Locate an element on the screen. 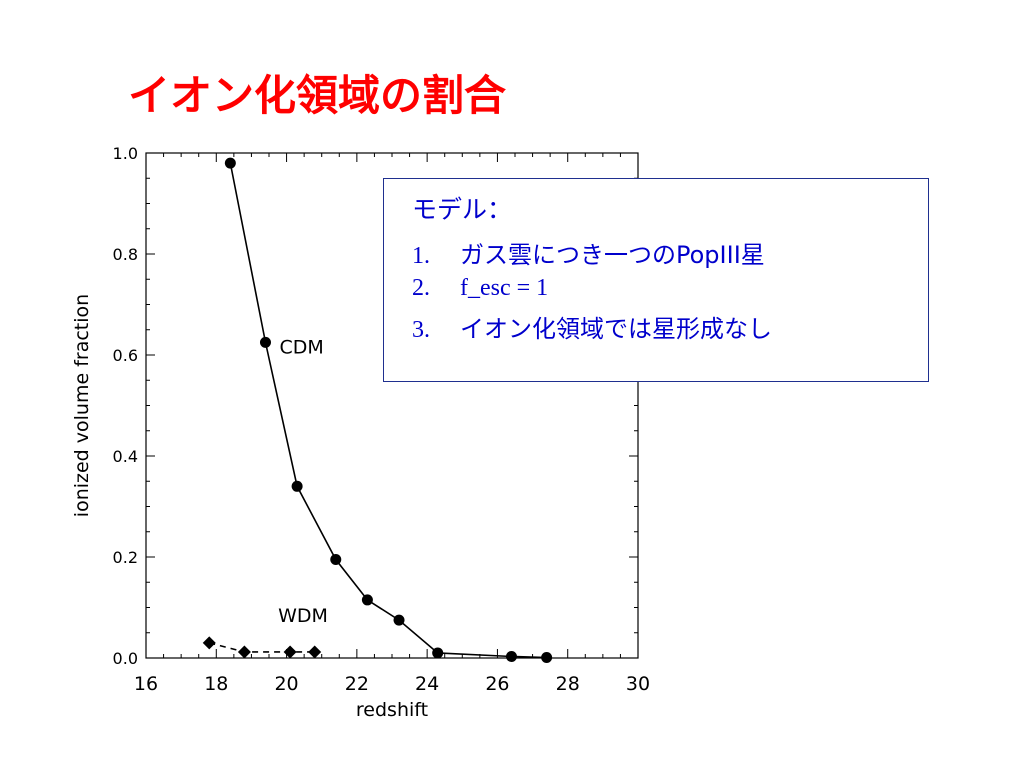  model-item-1: 1. ガス雲につき一つのPopIII星 is located at coordinates (670, 255).